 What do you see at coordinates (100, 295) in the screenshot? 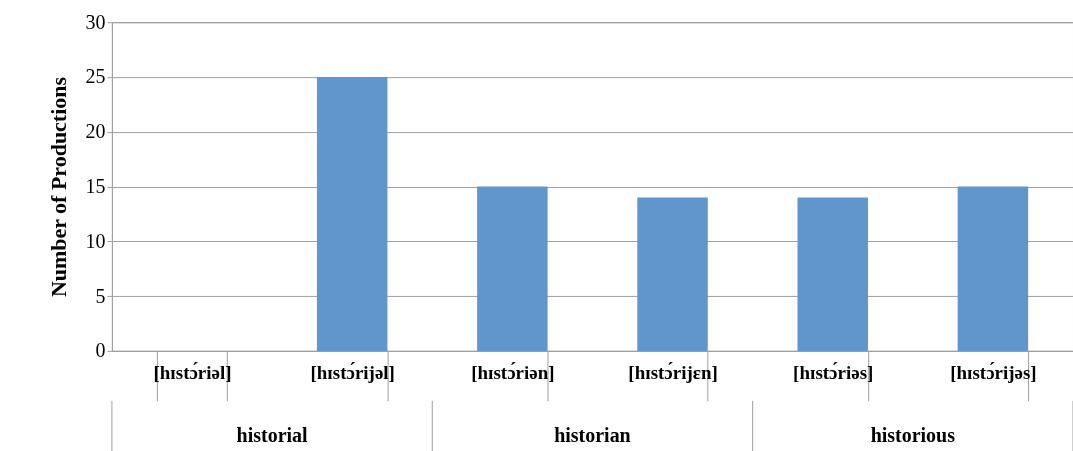
I see `y-tick-label: 5` at bounding box center [100, 295].